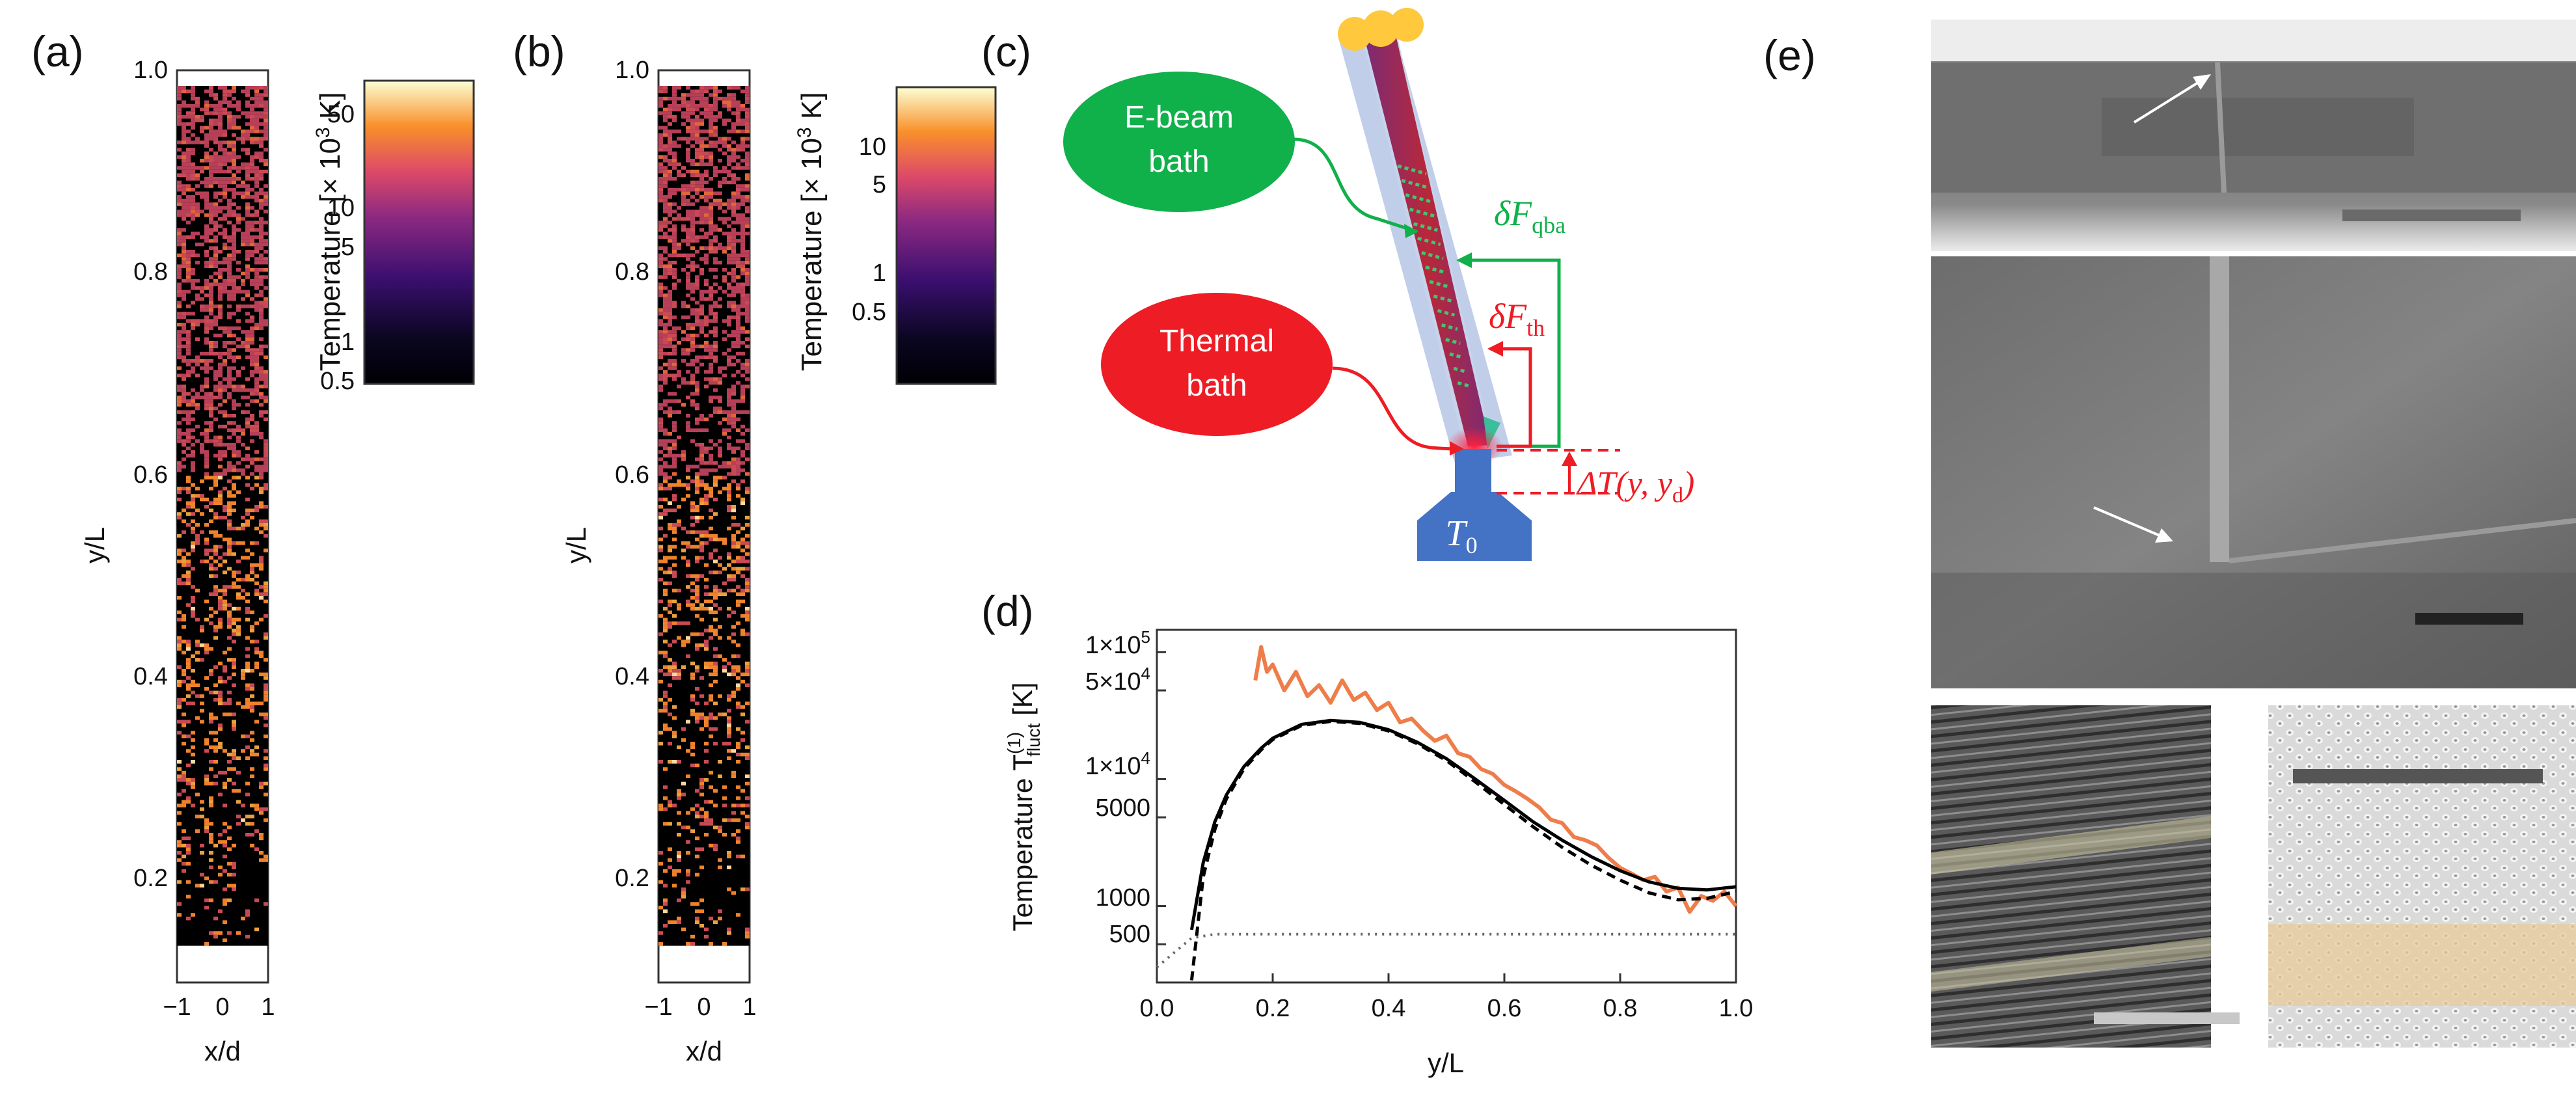 Image resolution: width=2576 pixels, height=1097 pixels. I want to click on colorbar-b-gradient, so click(946, 235).